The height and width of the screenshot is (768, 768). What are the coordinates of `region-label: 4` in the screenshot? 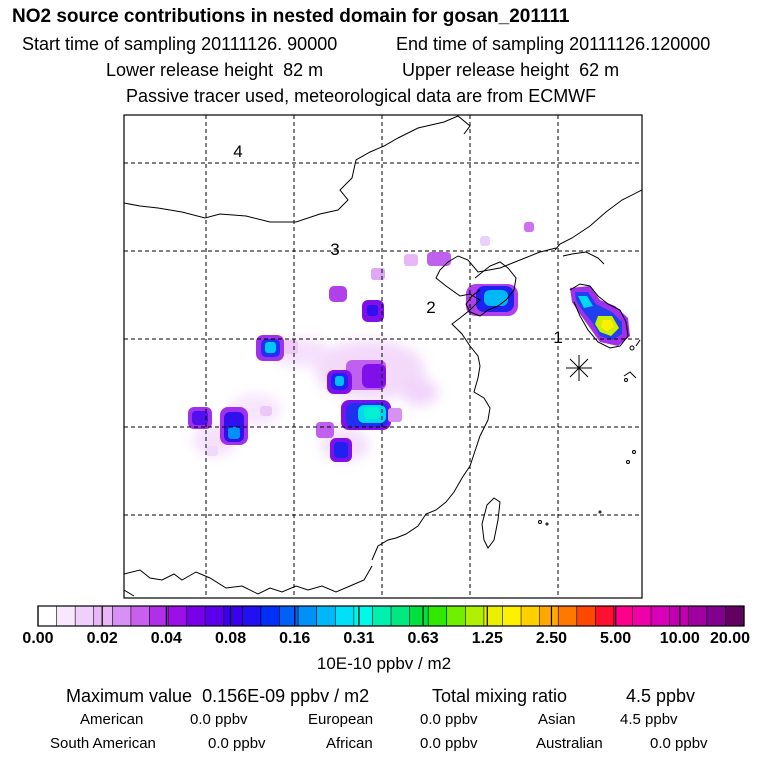 It's located at (237, 151).